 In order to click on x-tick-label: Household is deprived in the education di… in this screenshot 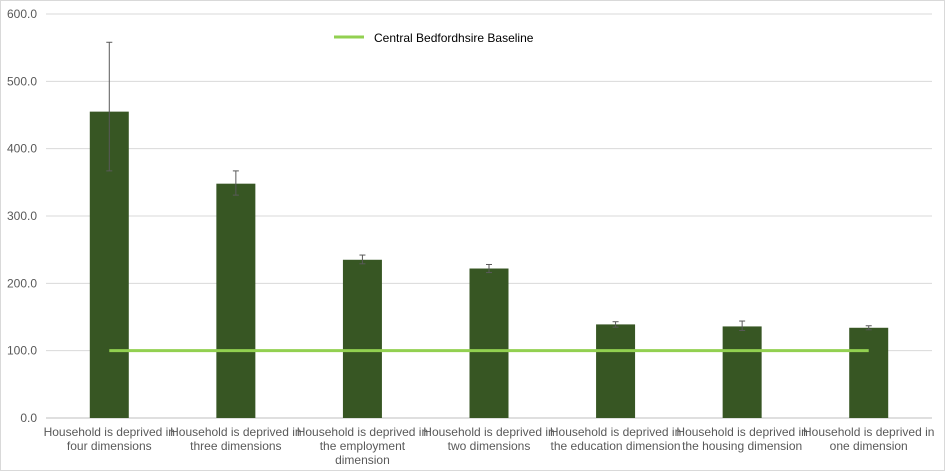, I will do `click(615, 439)`.